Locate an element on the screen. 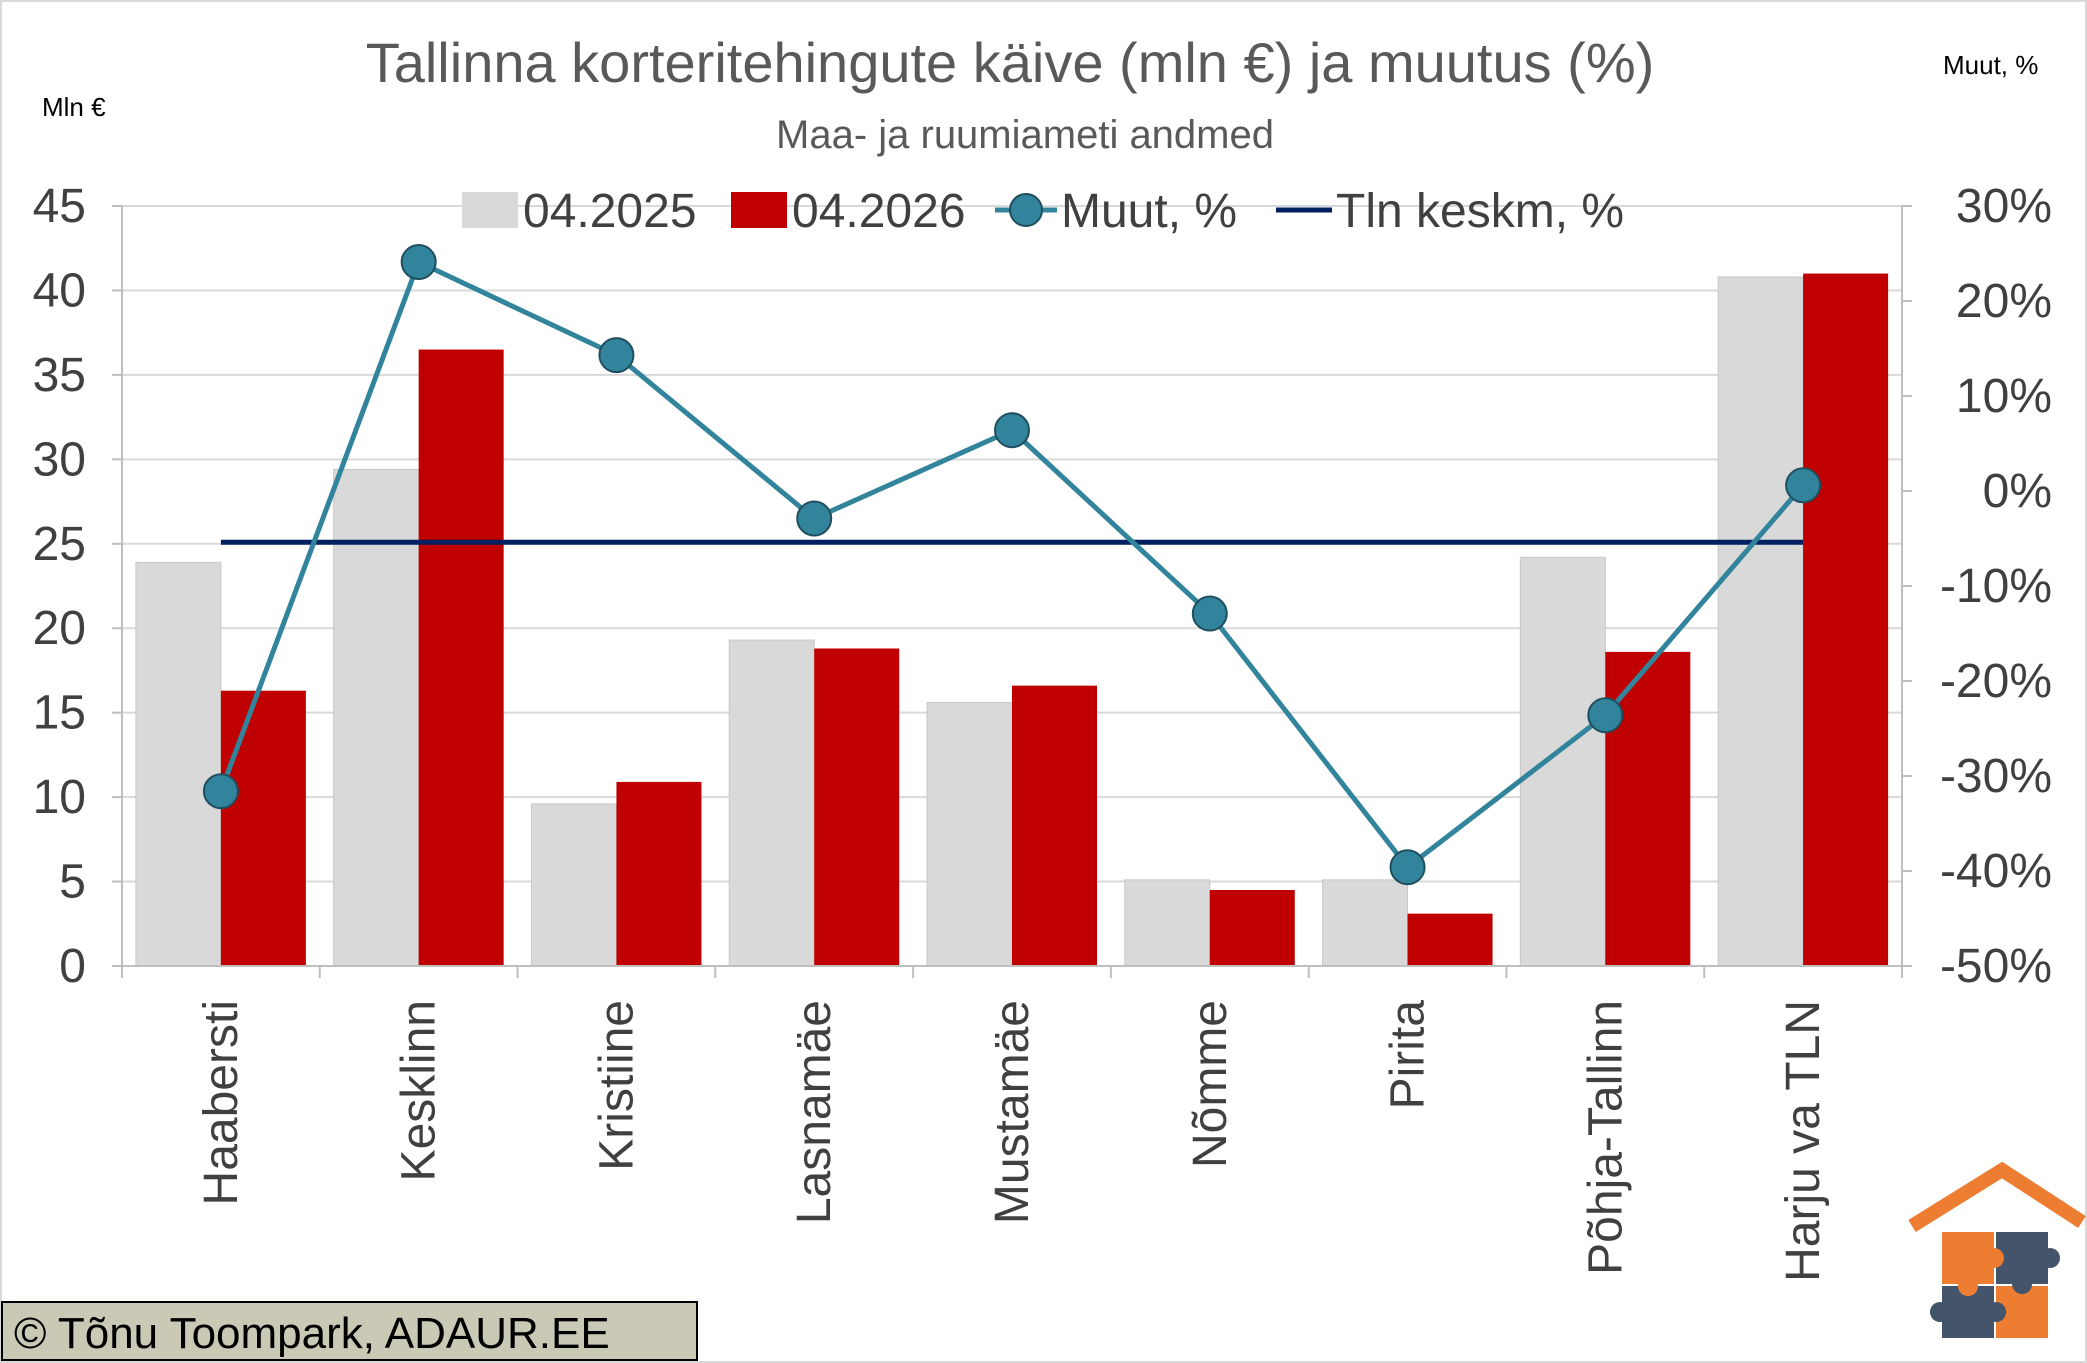 This screenshot has height=1363, width=2087. legend: 04.2025 04.2026 Muut, % Tln keskm, % is located at coordinates (1043, 211).